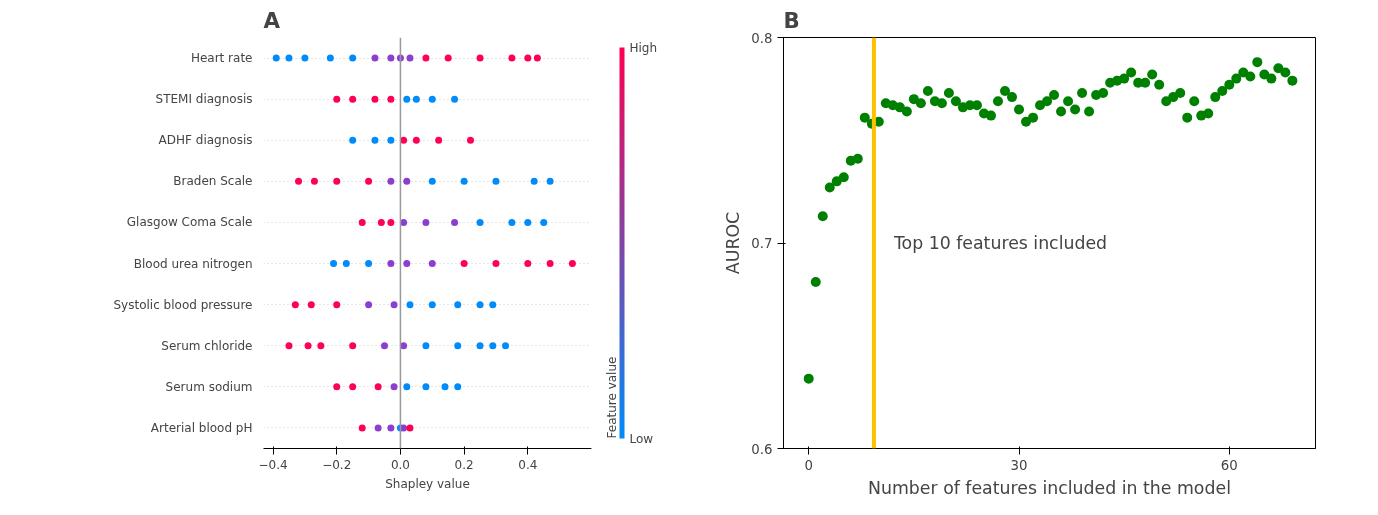 Image resolution: width=1378 pixels, height=515 pixels. Describe the element at coordinates (183, 304) in the screenshot. I see `y-tick-label: Systolic blood pressure` at that location.